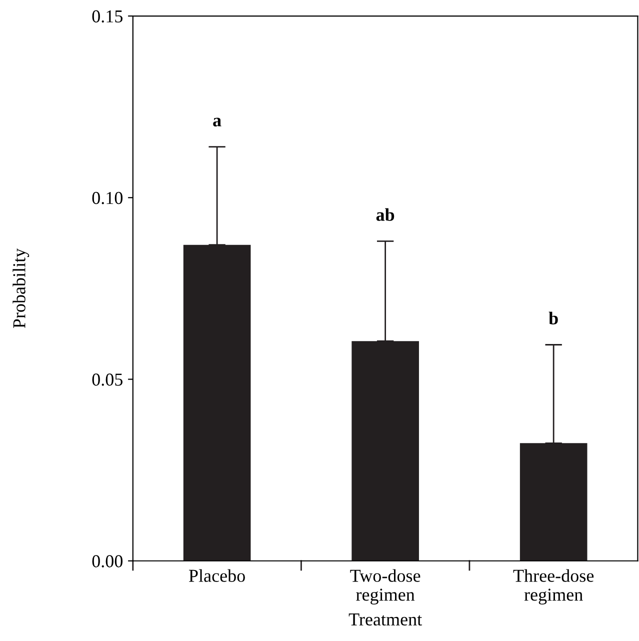 This screenshot has height=641, width=639. Describe the element at coordinates (553, 587) in the screenshot. I see `x-tick-label: Three-dose regimen` at that location.